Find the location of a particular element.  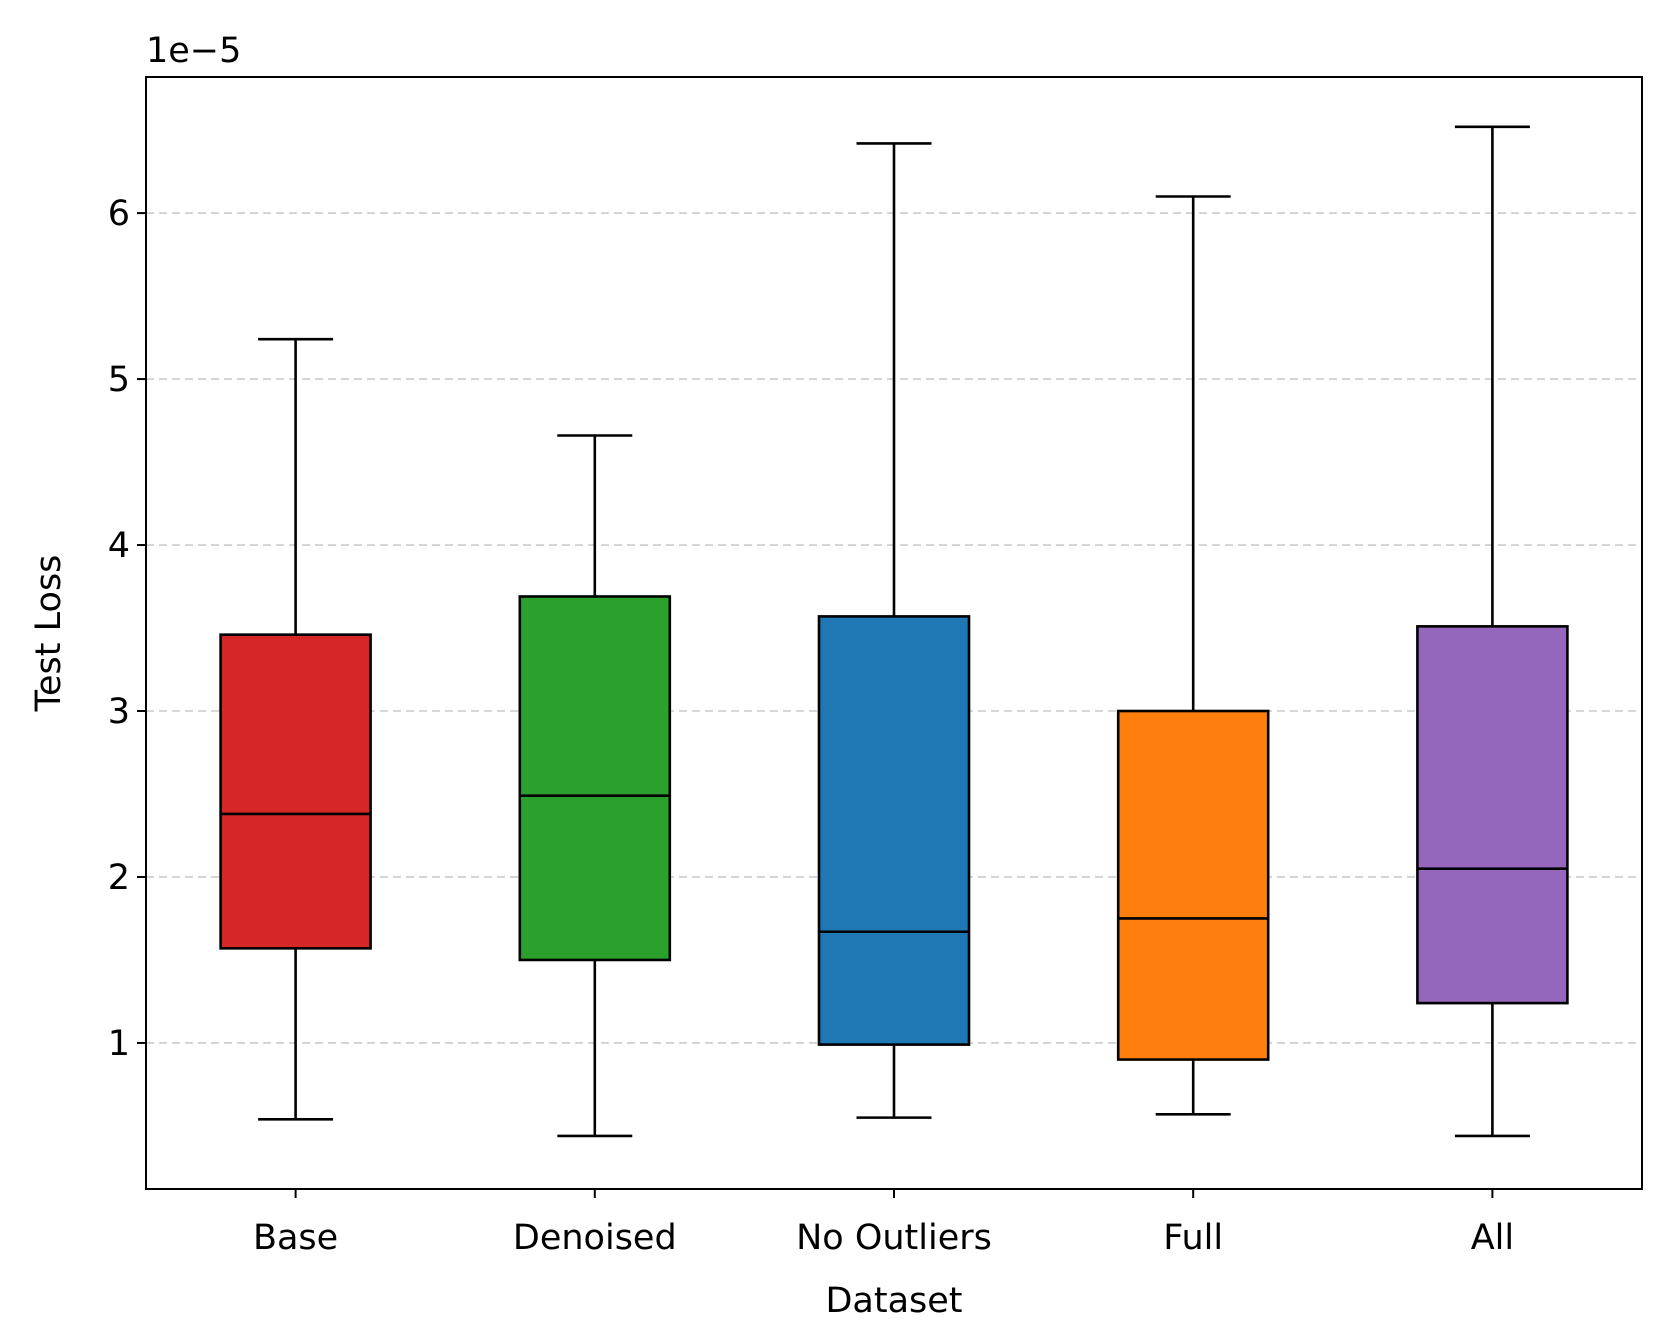

box-no-outliers is located at coordinates (894, 630).